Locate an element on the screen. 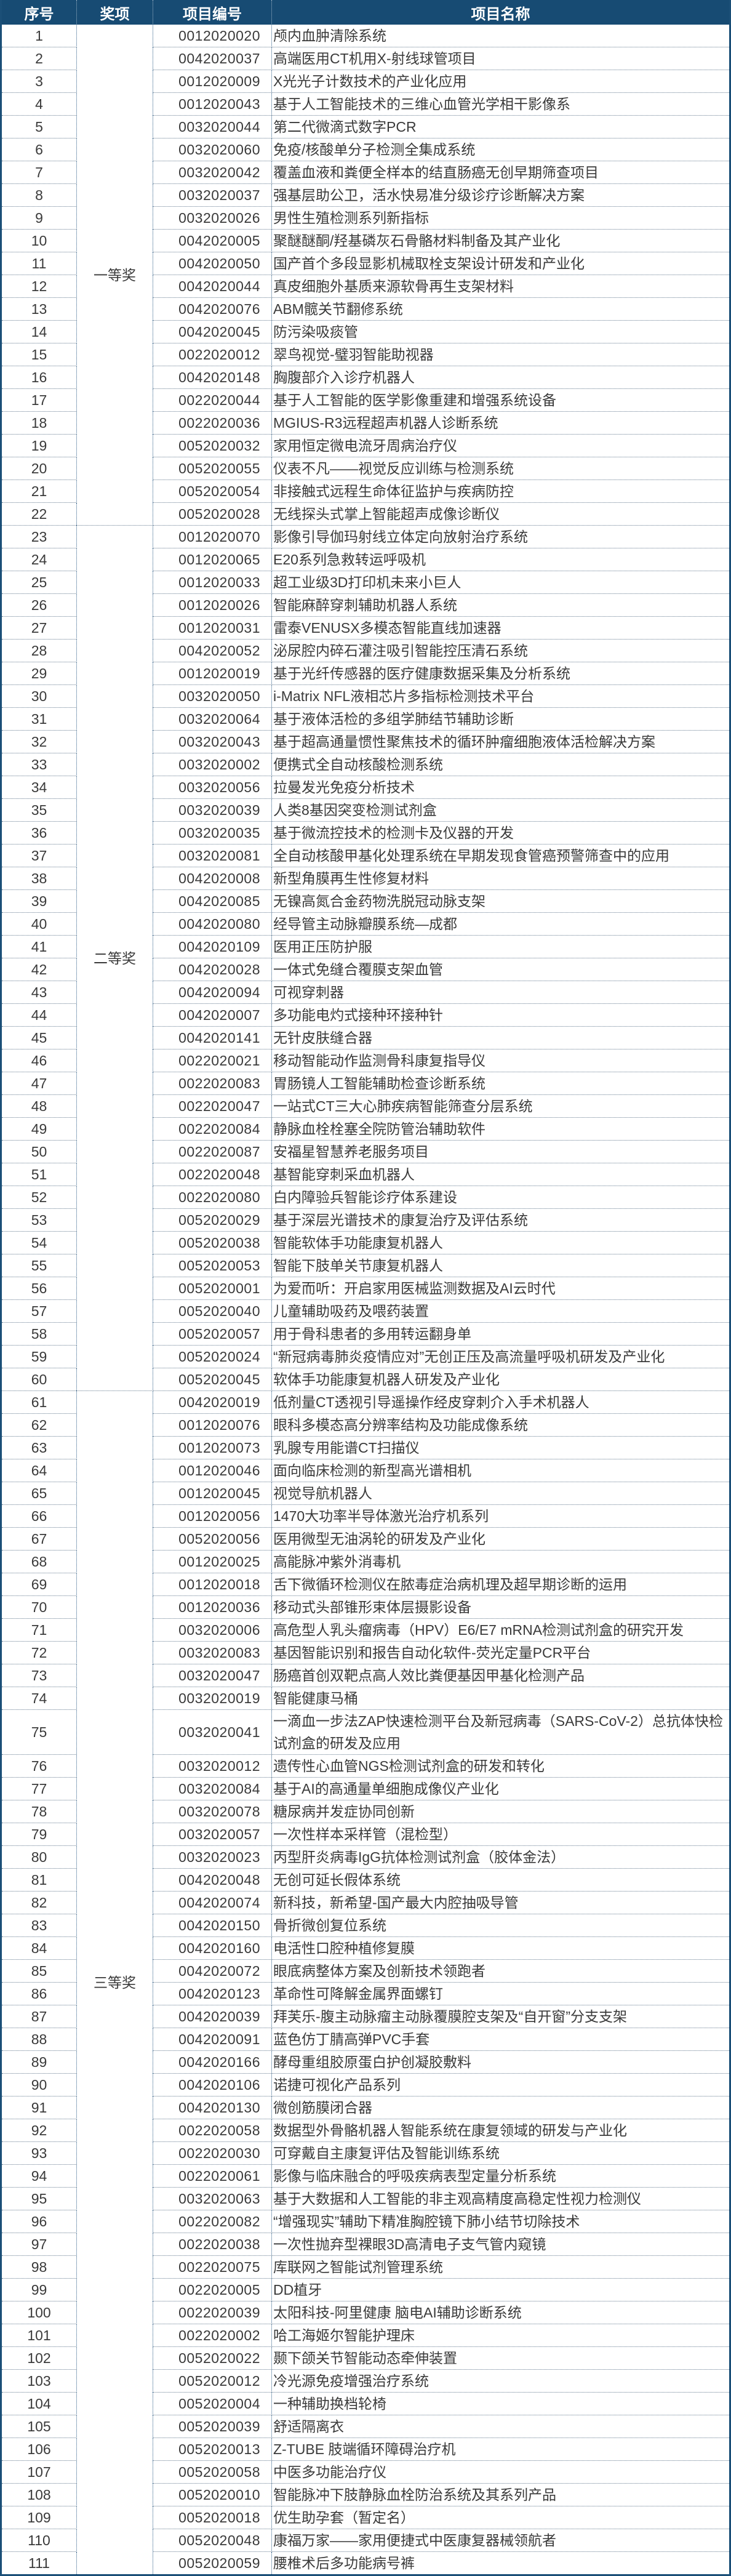 The height and width of the screenshot is (2576, 731). project-code: 0032020050 is located at coordinates (212, 696).